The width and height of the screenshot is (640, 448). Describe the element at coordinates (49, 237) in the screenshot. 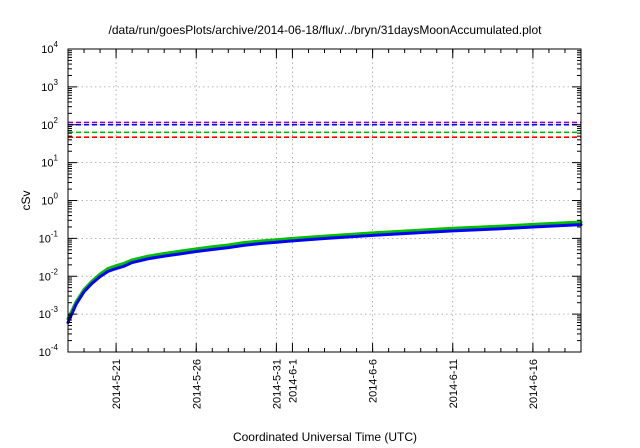

I see `y-tick-label: 10⁻¹` at that location.